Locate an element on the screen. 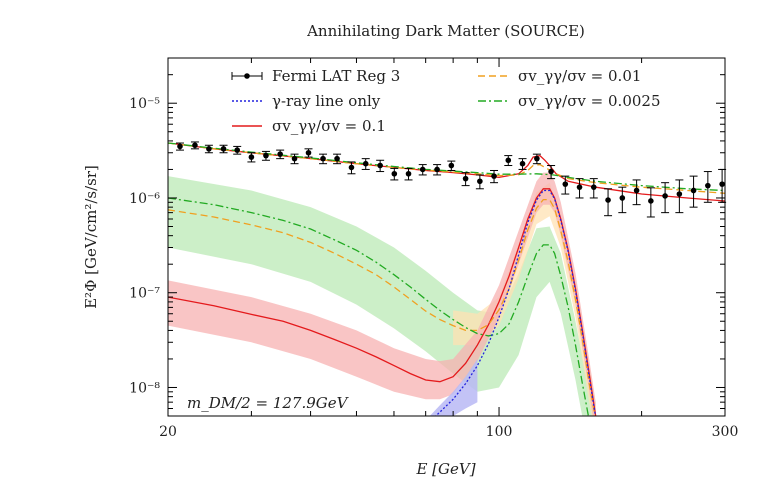 This screenshot has height=484, width=763. legend-label: Fermi LAT Reg 3 is located at coordinates (336, 76).